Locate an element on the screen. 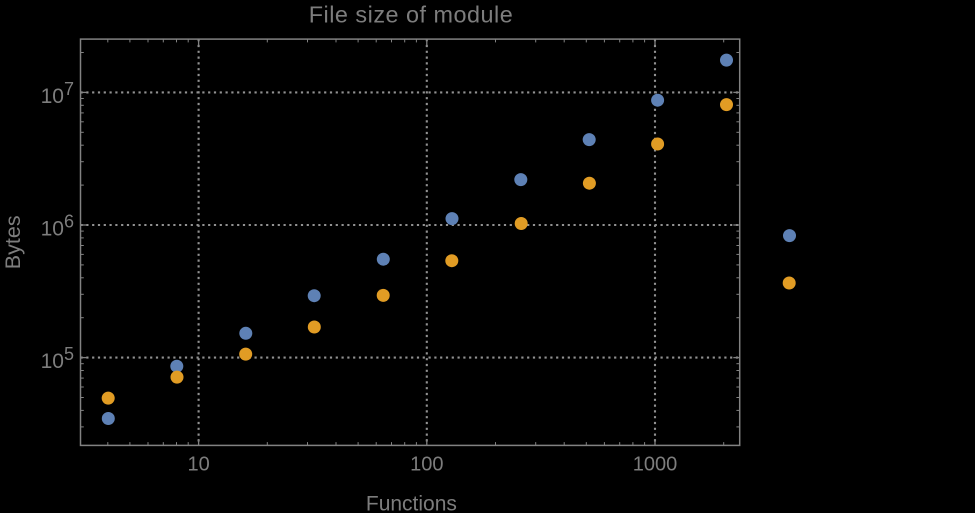 The width and height of the screenshot is (975, 513). svg-text: 10⁷ is located at coordinates (57, 93).